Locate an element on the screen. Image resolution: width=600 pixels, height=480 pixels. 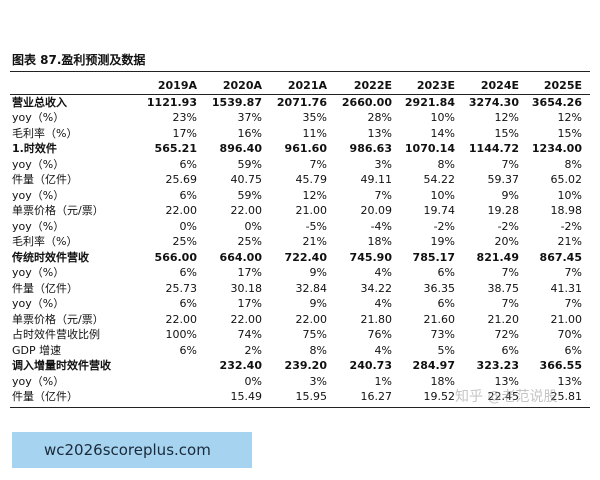
cell: 20% is located at coordinates (506, 241).